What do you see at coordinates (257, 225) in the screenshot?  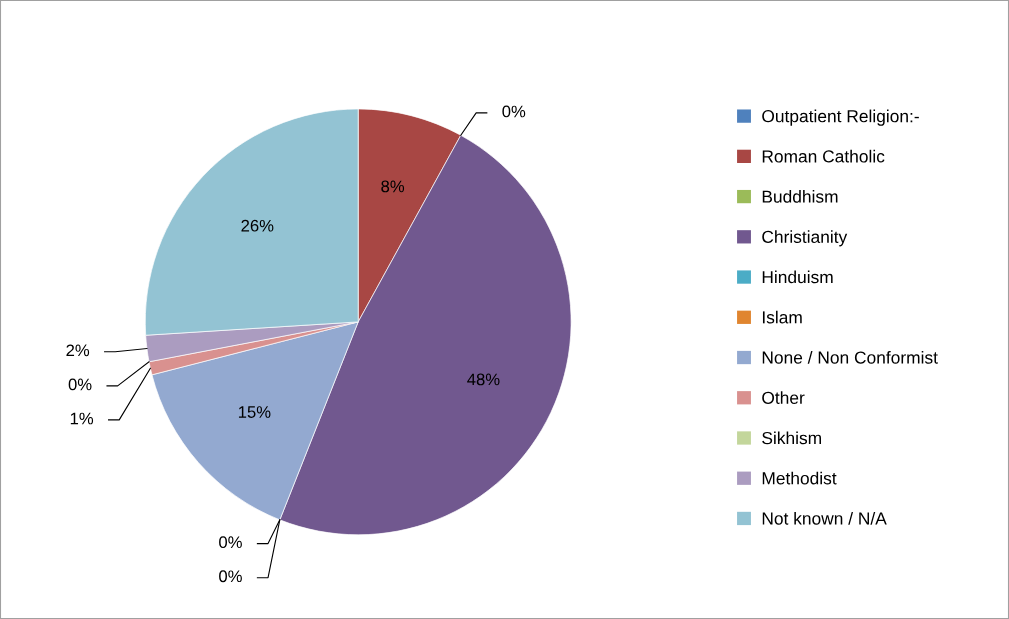 I see `data-label: 26%` at bounding box center [257, 225].